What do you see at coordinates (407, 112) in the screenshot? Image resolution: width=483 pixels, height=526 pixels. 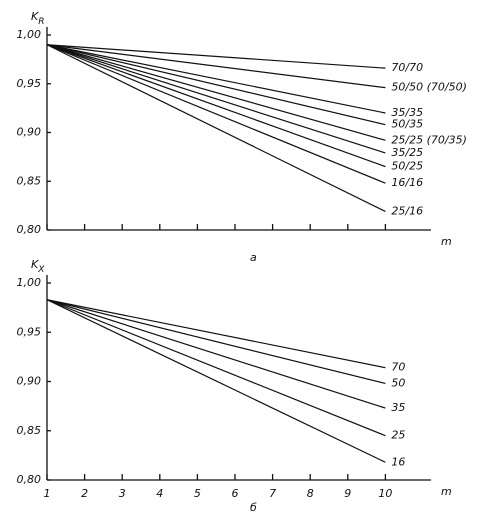 I see `series-label: 35/35` at bounding box center [407, 112].